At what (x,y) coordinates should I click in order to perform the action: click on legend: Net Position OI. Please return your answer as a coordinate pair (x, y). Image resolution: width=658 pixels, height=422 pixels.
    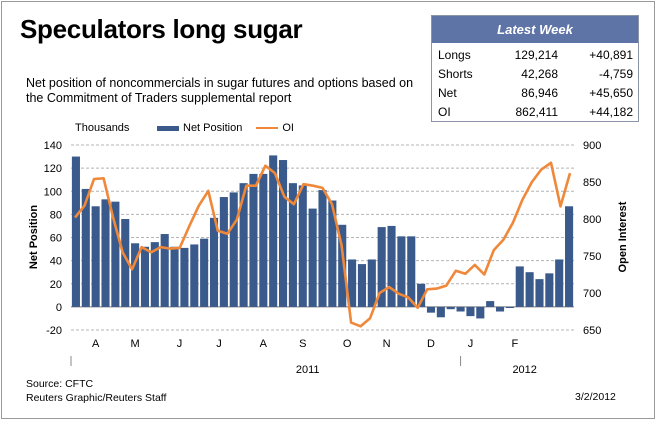
    Looking at the image, I should click on (225, 128).